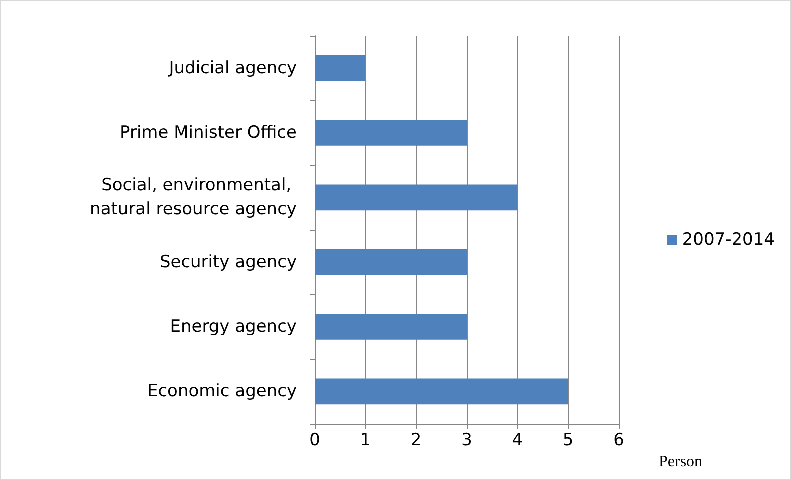  I want to click on y-tick-label: Social, environmental, natural resource agency, so click(193, 198).